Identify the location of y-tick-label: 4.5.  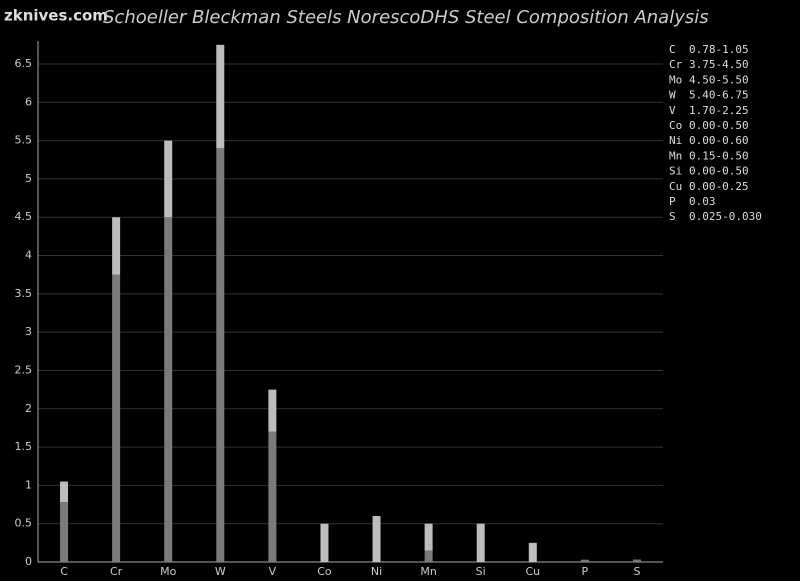
(24, 216).